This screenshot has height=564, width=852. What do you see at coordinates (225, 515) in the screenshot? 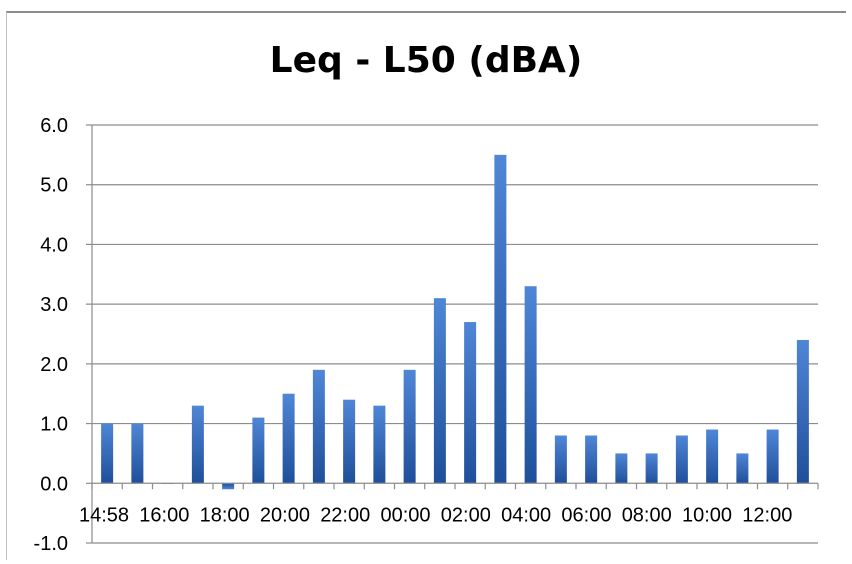
I see `x-tick-label: 18:00` at bounding box center [225, 515].